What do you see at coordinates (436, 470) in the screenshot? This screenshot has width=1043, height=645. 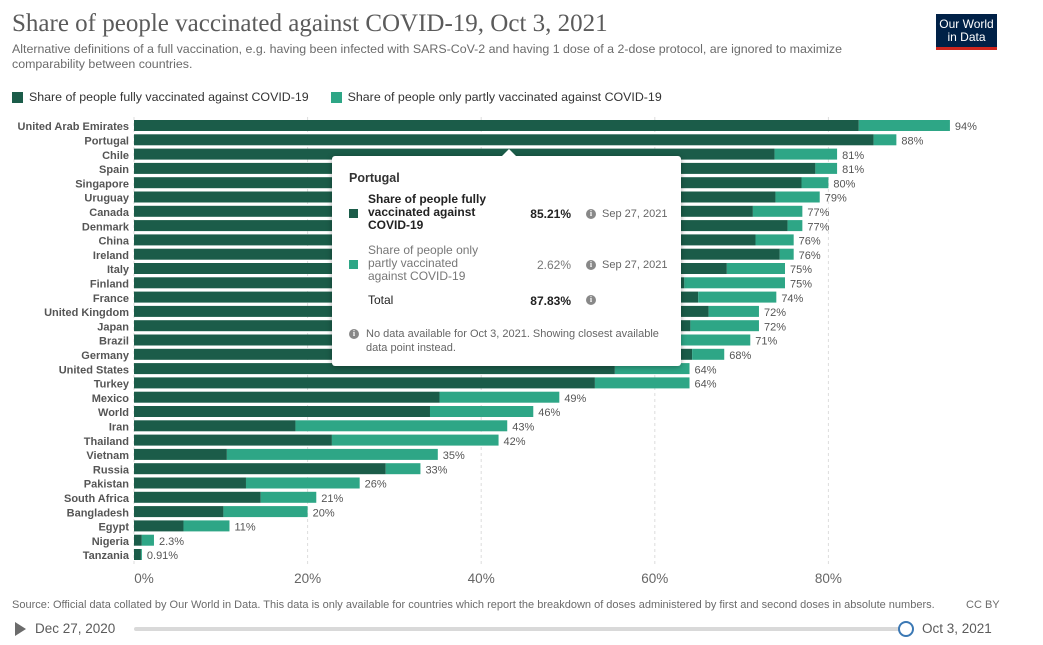 I see `total-label: 33%` at bounding box center [436, 470].